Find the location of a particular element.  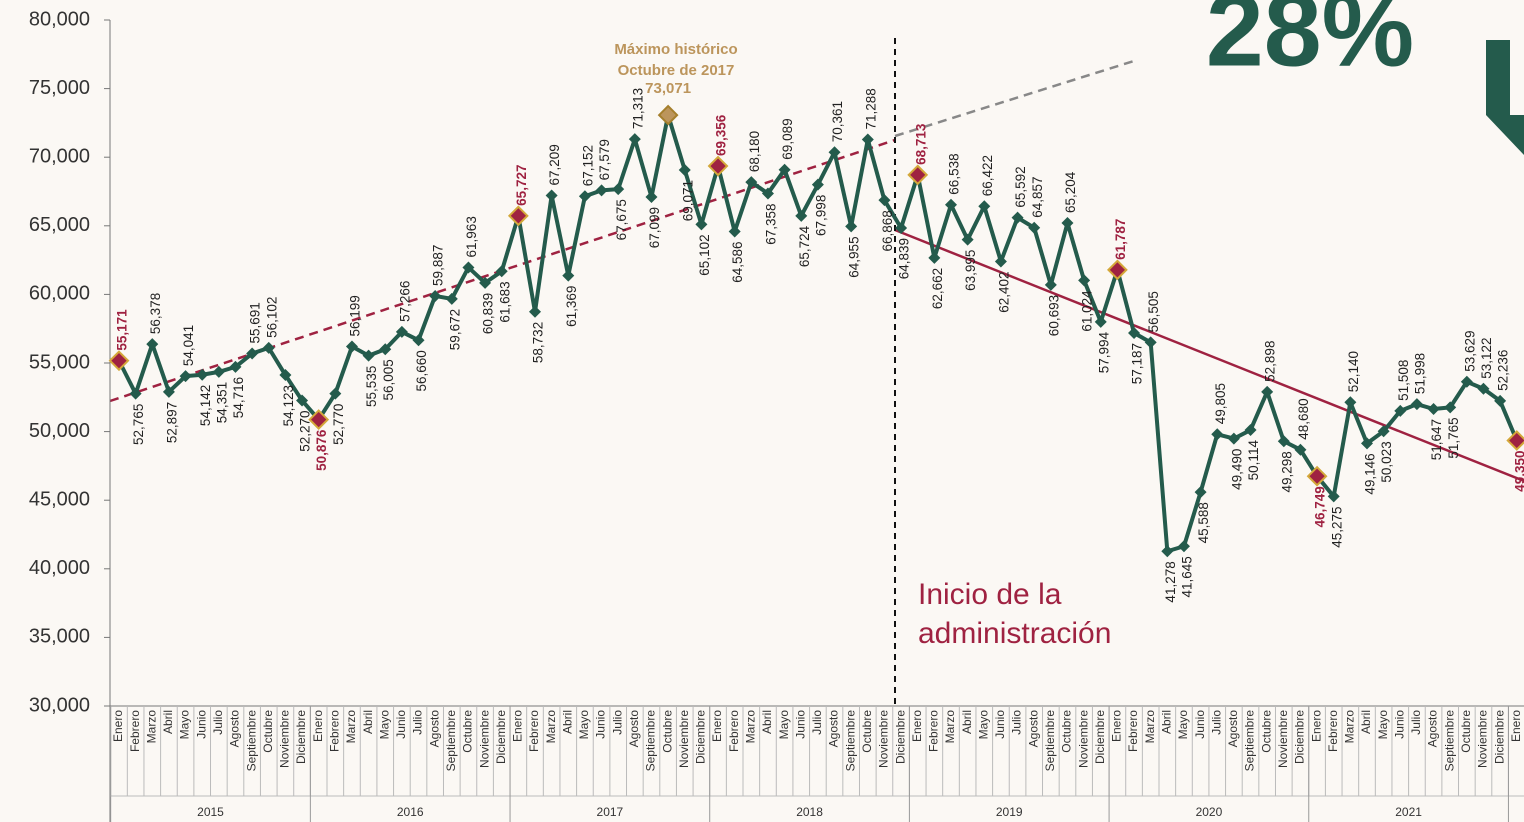

value-label: 64,955 is located at coordinates (854, 256).